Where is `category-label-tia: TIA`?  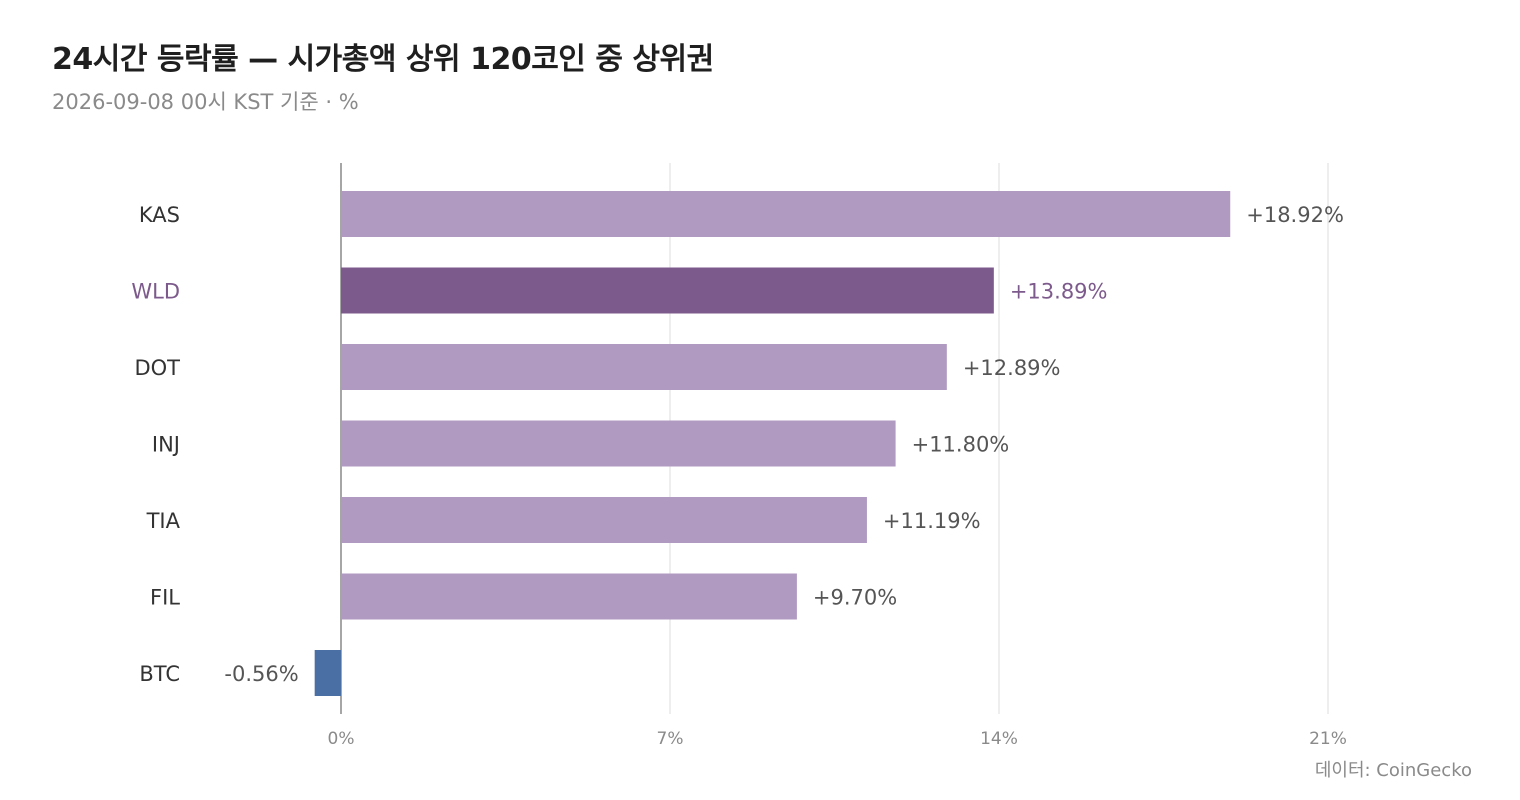 category-label-tia: TIA is located at coordinates (163, 521).